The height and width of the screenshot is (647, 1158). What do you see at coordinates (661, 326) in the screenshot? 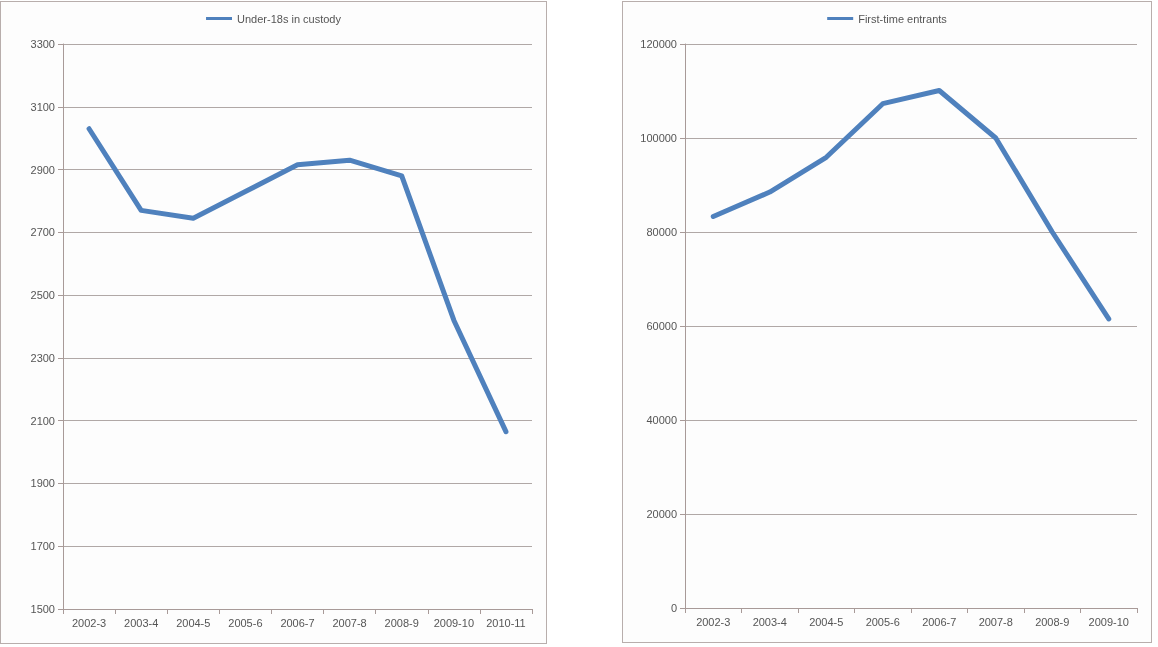
I see `y-tick-label: 60000` at bounding box center [661, 326].